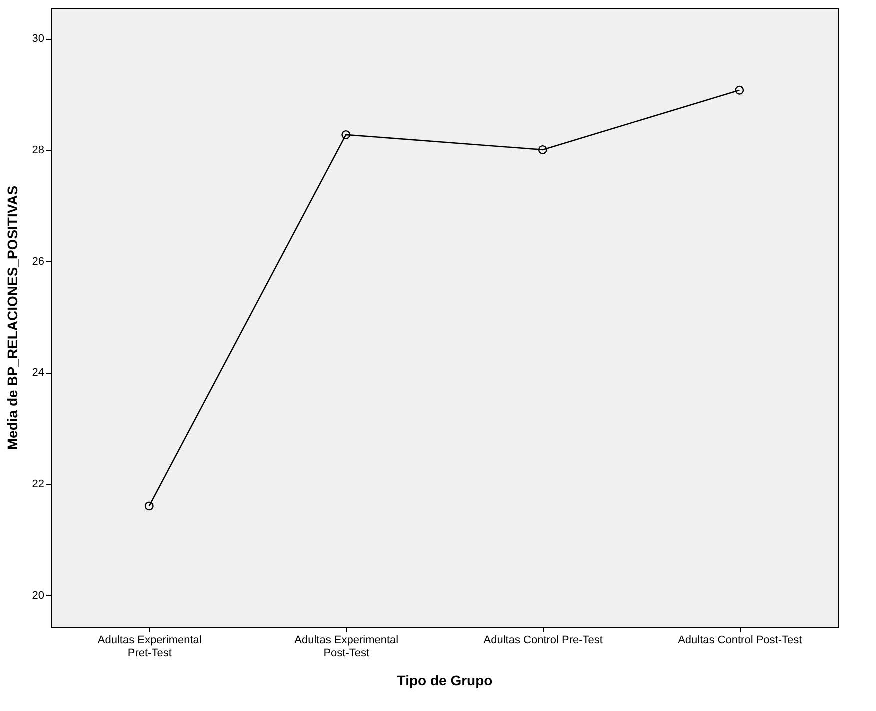  What do you see at coordinates (150, 647) in the screenshot?
I see `x-tick-label: Adultas Experimental Pret-Test` at bounding box center [150, 647].